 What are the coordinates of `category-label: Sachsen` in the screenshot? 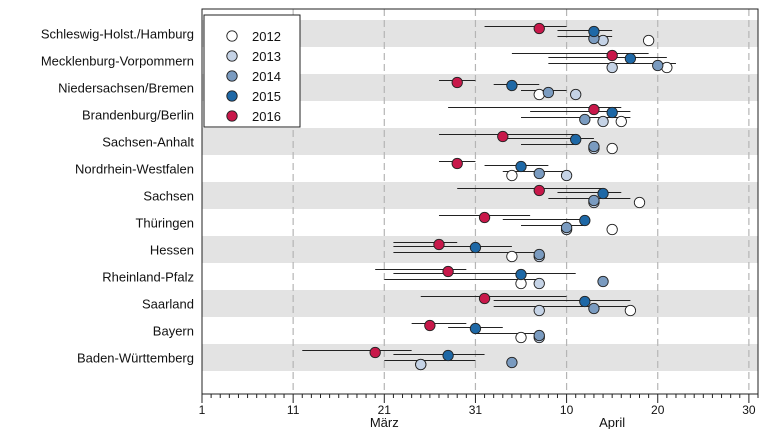 It's located at (168, 196).